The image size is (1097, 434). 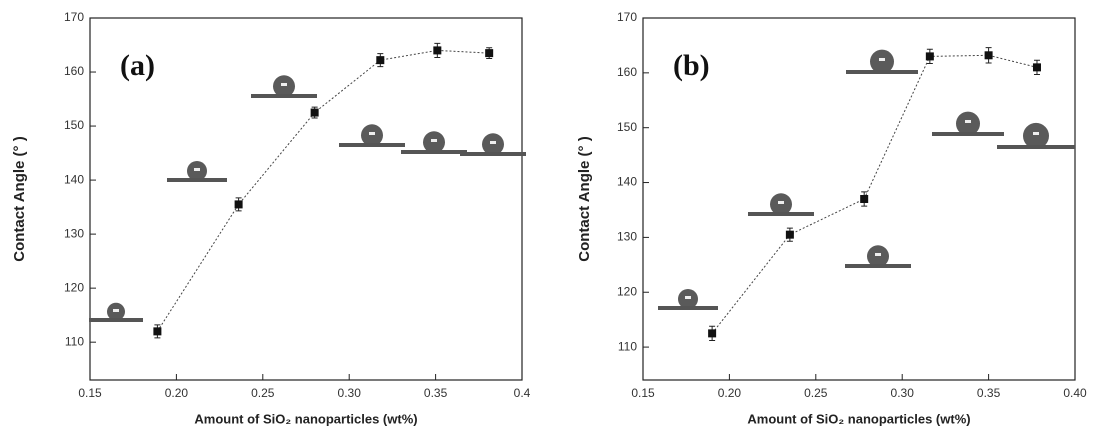 I want to click on x-tick-label: 0.40, so click(x=1075, y=393).